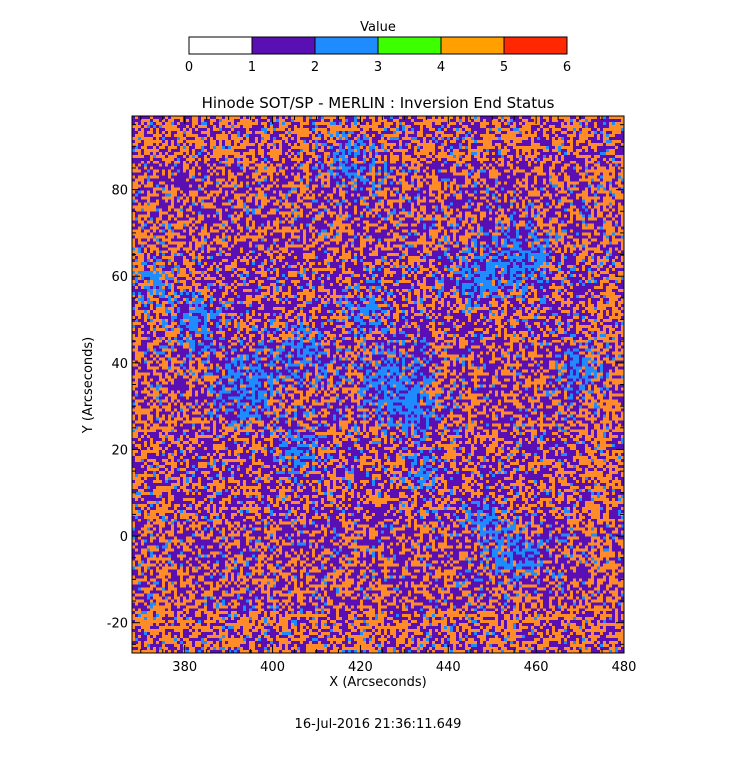 The width and height of the screenshot is (756, 768). Describe the element at coordinates (88, 385) in the screenshot. I see `y-axis-label: Y (Arcseconds)` at that location.